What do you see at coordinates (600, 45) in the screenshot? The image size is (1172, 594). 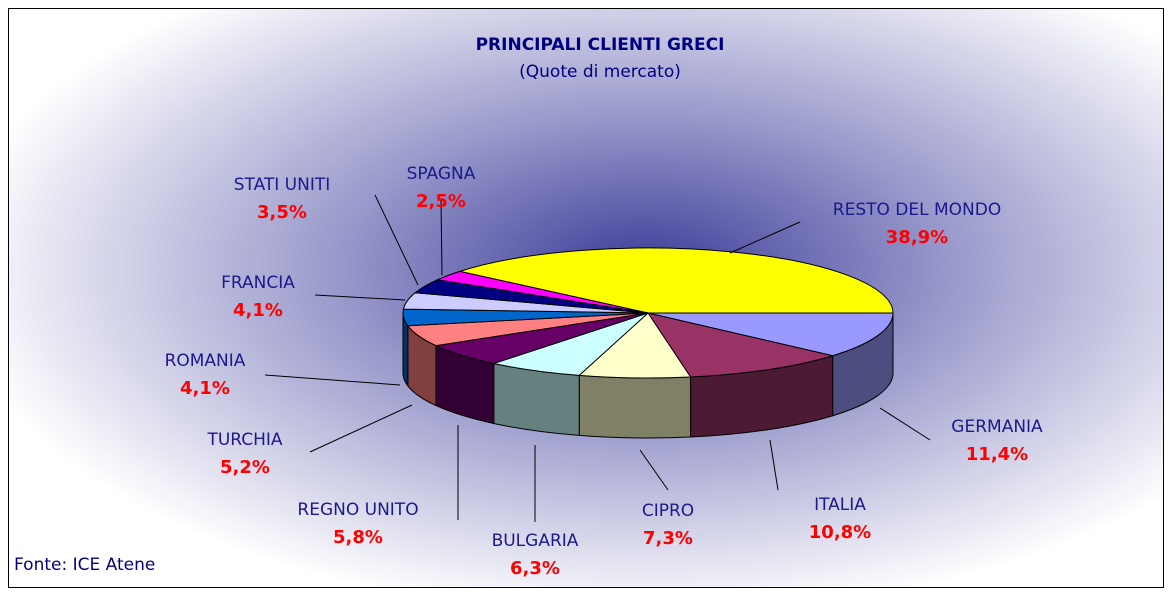 I see `chart-title: PRINCIPALI CLIENTI GRECI` at bounding box center [600, 45].